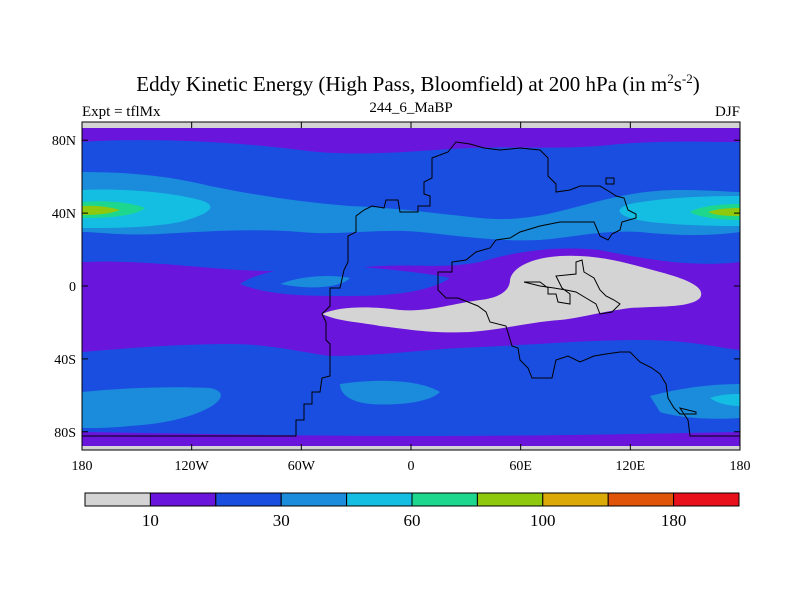 The height and width of the screenshot is (600, 800). What do you see at coordinates (512, 294) in the screenshot?
I see `gray-low-region` at bounding box center [512, 294].